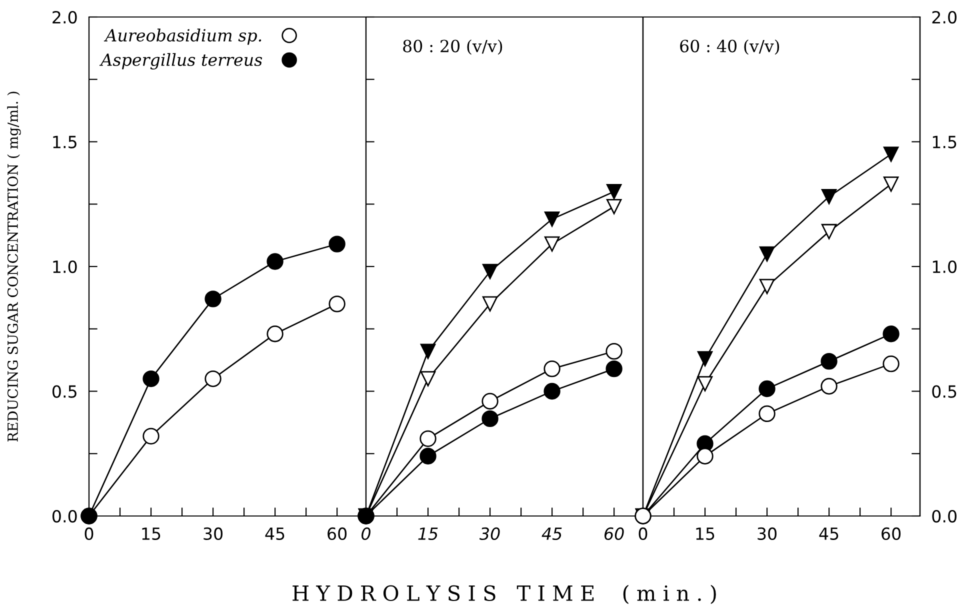 This screenshot has width=966, height=611. I want to click on x-axis-title: H Y D R O L Y S I S T I M E ( m i n . ), so click(504, 594).